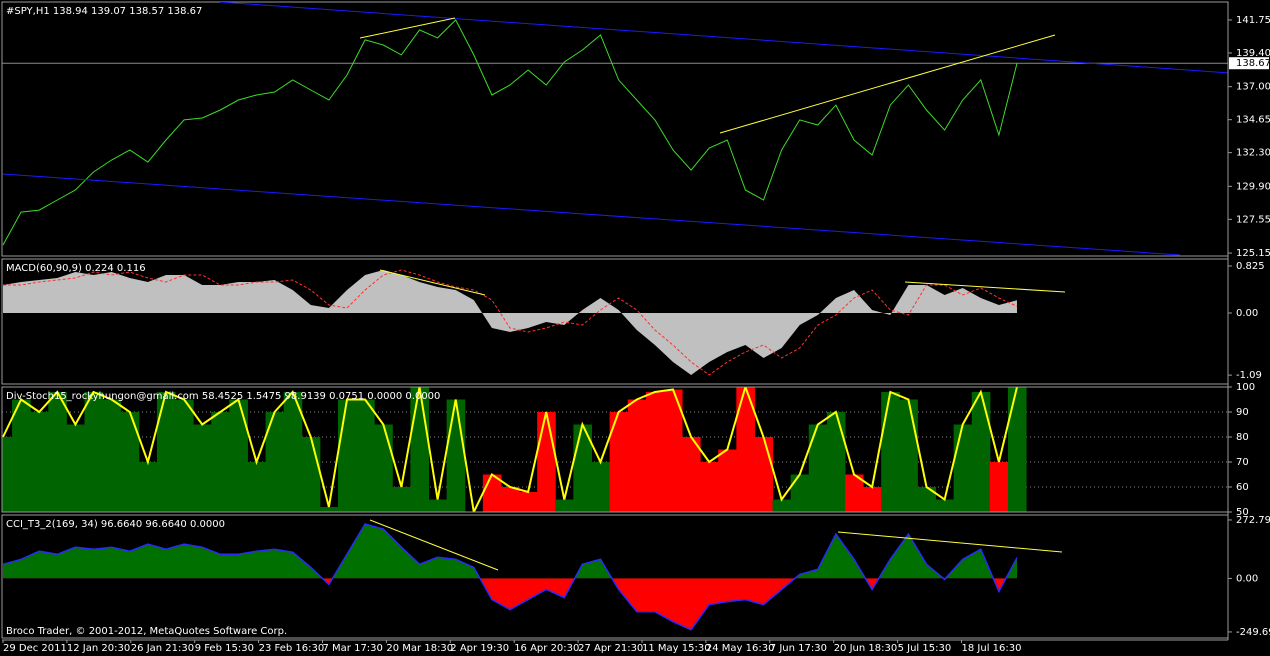  I want to click on y-tick-label: 50, so click(1242, 512).